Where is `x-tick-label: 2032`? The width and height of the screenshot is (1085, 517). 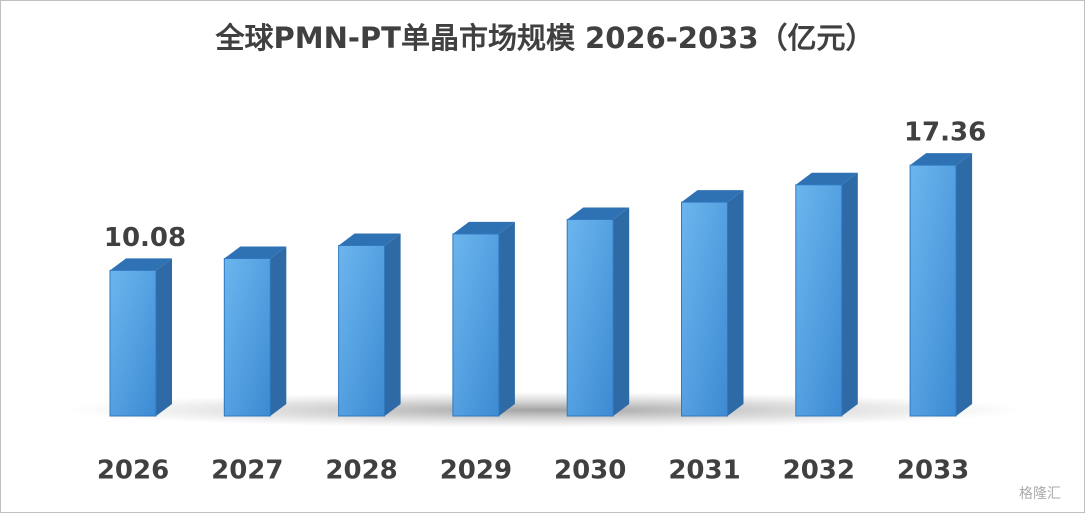
x-tick-label: 2032 is located at coordinates (819, 471).